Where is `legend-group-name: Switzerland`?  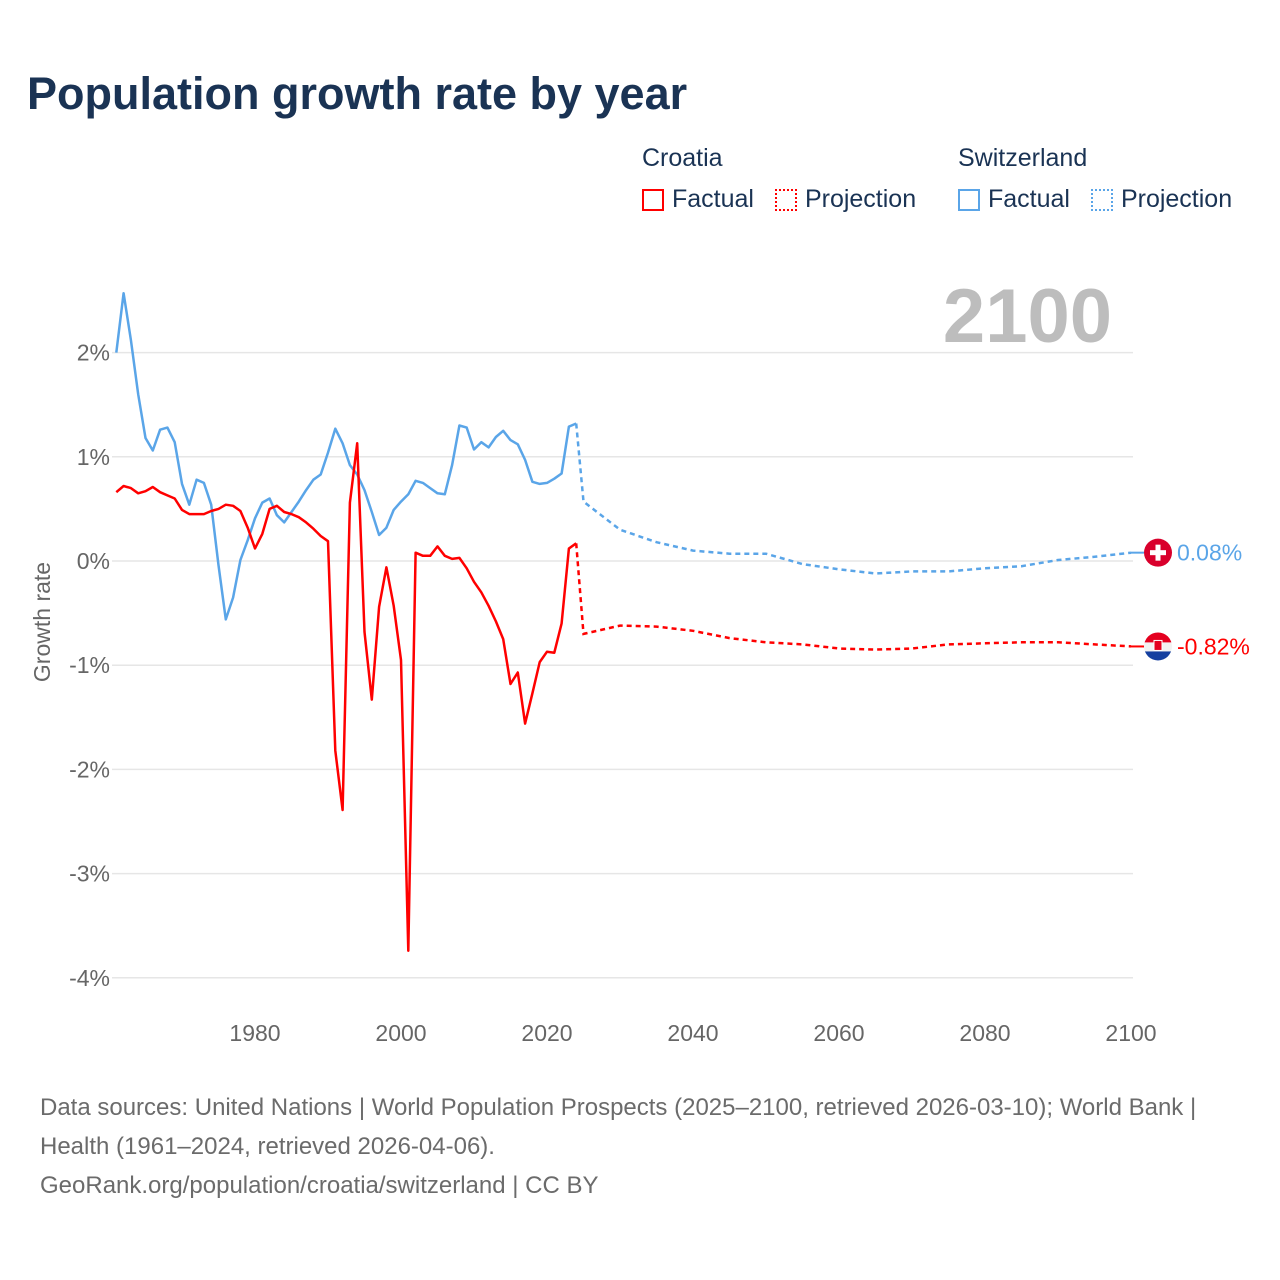
legend-group-name: Switzerland is located at coordinates (1023, 158).